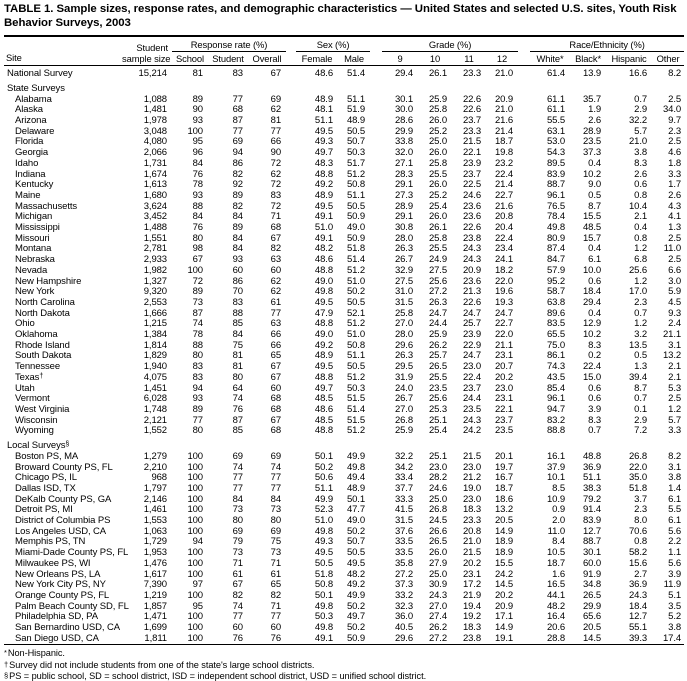 This screenshot has height=681, width=687. What do you see at coordinates (32, 153) in the screenshot?
I see `site-label: Georgia` at bounding box center [32, 153].